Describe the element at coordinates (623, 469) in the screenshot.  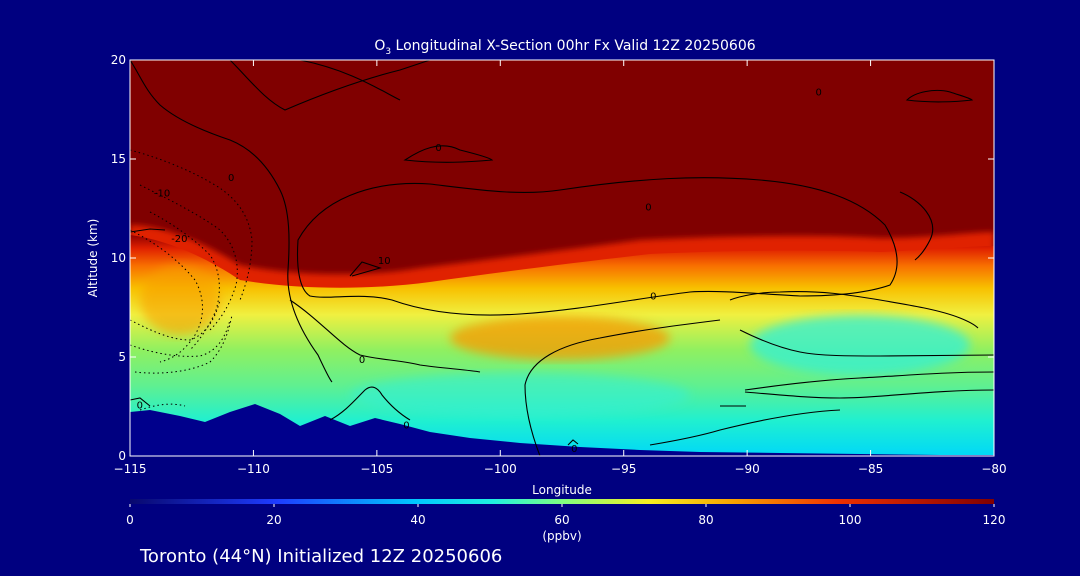
I see `x-tick-label: −95` at that location.